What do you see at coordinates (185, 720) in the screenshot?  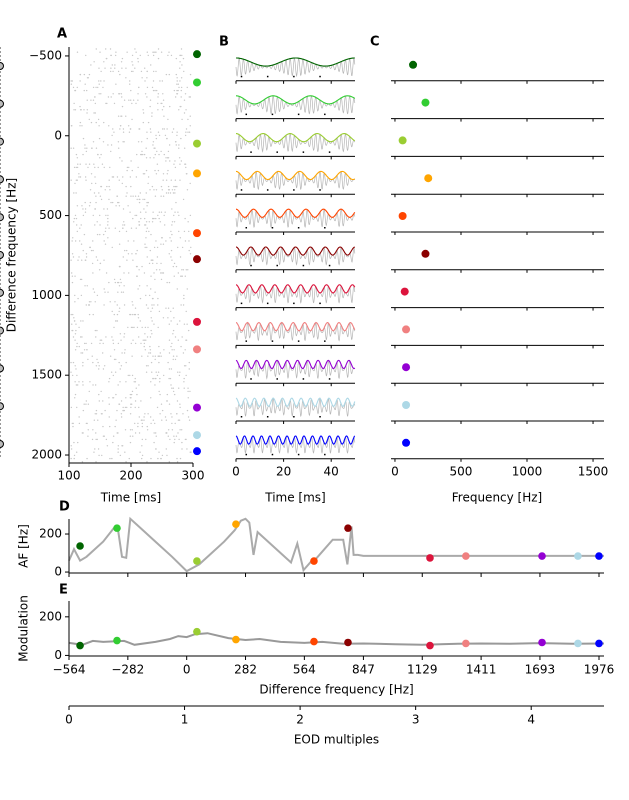 I see `x-tick-label: 1` at bounding box center [185, 720].